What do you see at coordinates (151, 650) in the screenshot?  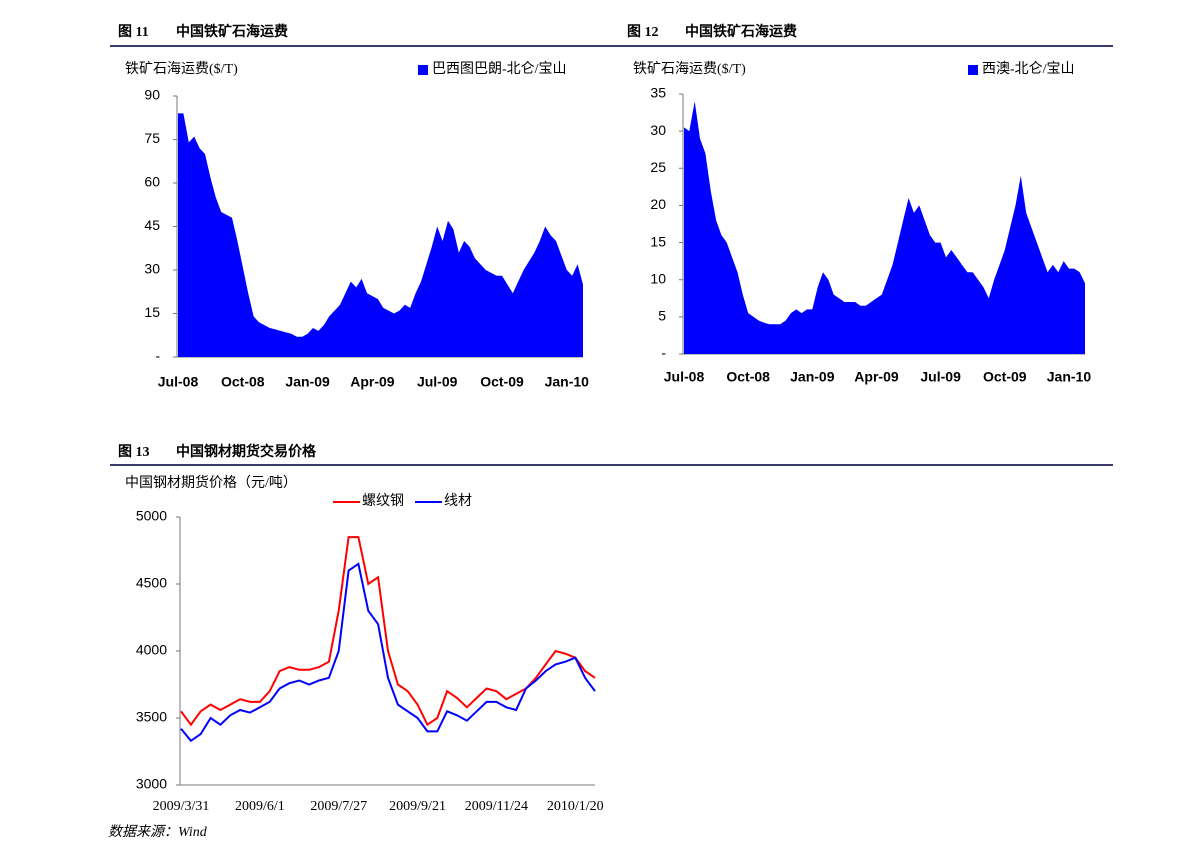 I see `y-tick-label: 4000` at bounding box center [151, 650].